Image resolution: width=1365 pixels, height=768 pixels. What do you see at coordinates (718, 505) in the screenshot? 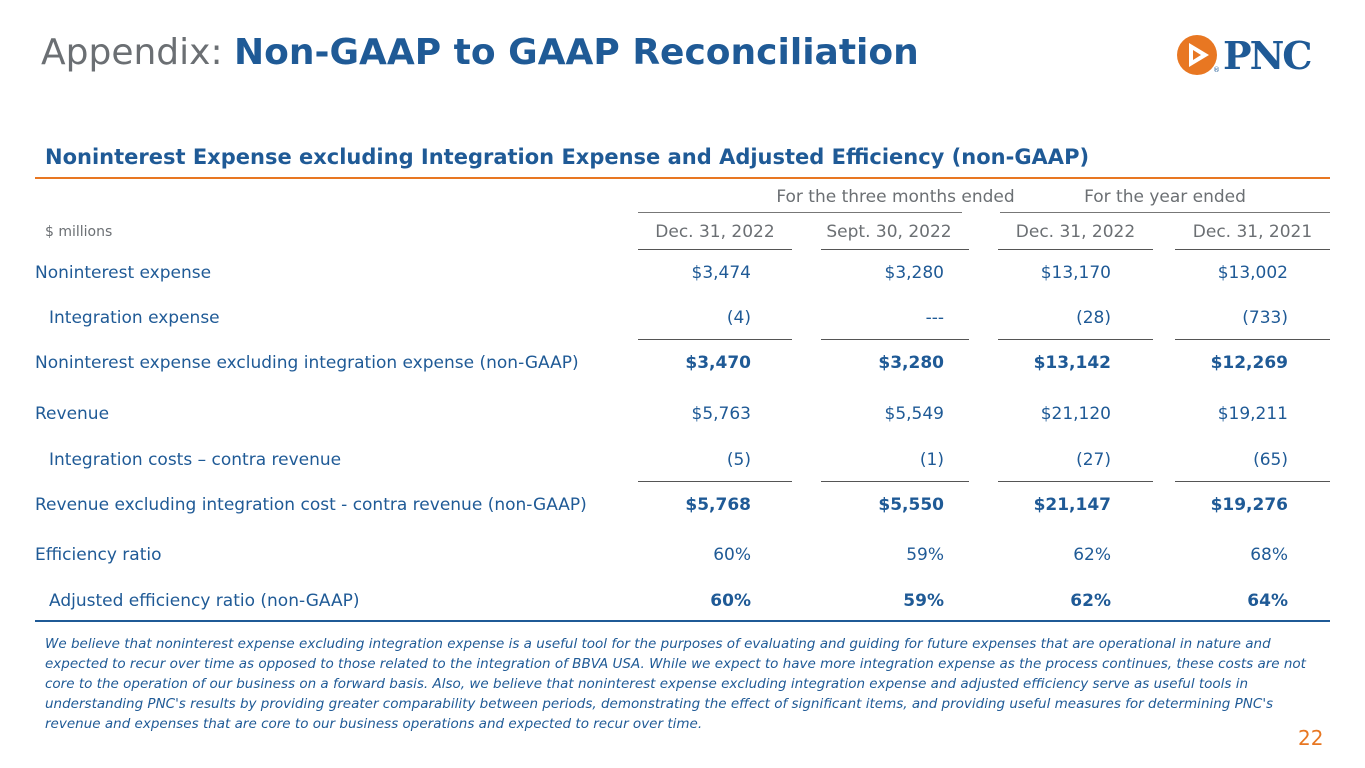
I see `table-cell: $5,768` at bounding box center [718, 505].